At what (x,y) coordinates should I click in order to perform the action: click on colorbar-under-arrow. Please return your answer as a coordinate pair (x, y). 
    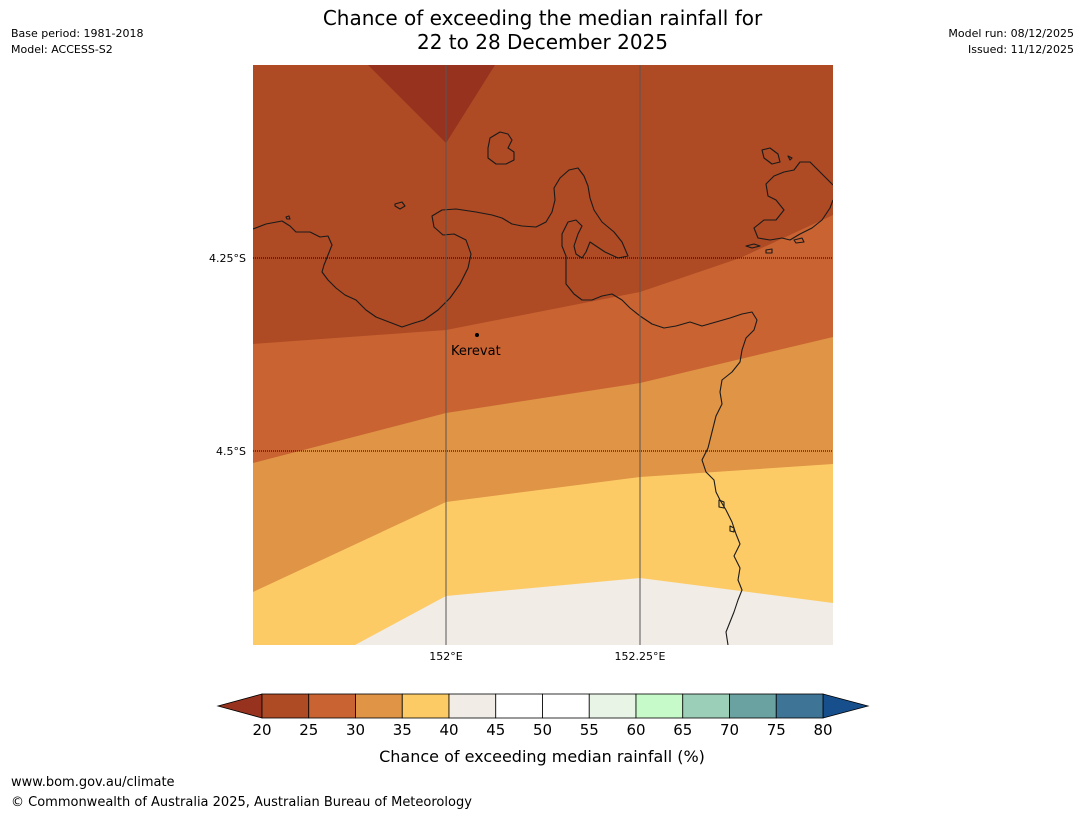
    Looking at the image, I should click on (239, 706).